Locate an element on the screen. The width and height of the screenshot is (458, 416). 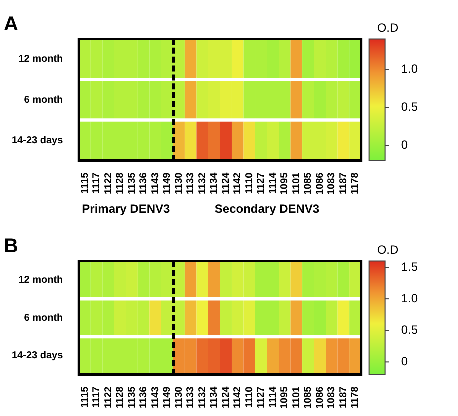
text: Secondary DENV3 is located at coordinates (267, 209).